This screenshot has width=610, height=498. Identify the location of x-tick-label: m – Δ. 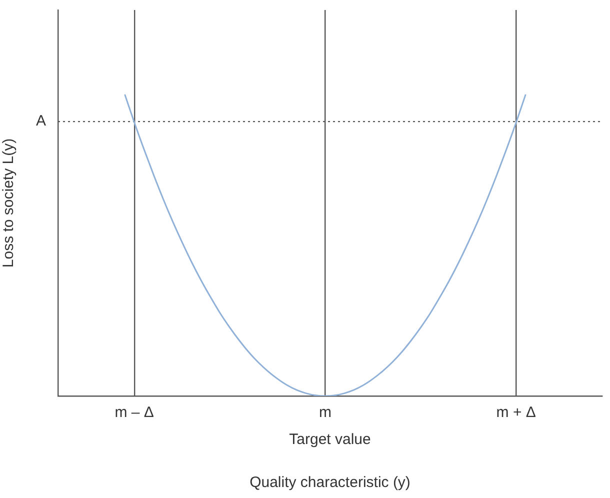
(134, 413).